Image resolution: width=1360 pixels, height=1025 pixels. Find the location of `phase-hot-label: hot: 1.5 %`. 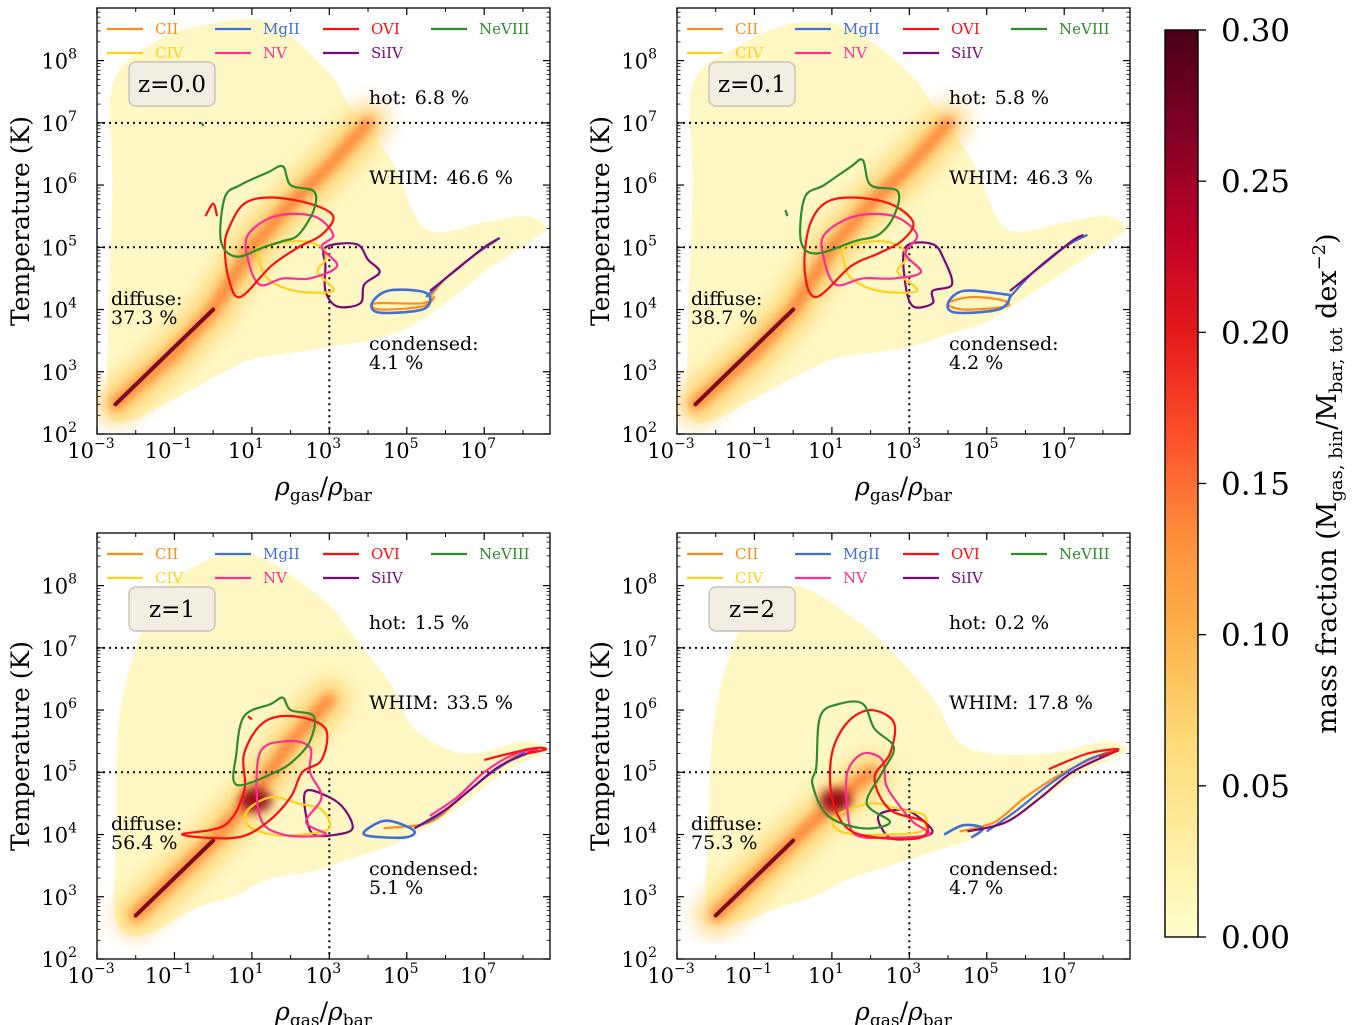

phase-hot-label: hot: 1.5 % is located at coordinates (419, 623).